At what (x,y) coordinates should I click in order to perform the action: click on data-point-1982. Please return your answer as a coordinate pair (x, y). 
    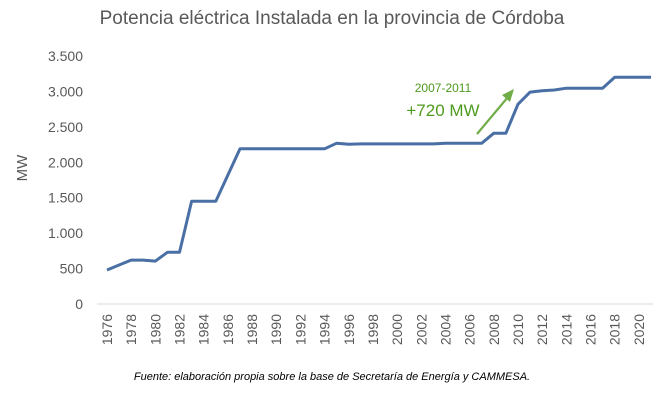
    Looking at the image, I should click on (180, 252).